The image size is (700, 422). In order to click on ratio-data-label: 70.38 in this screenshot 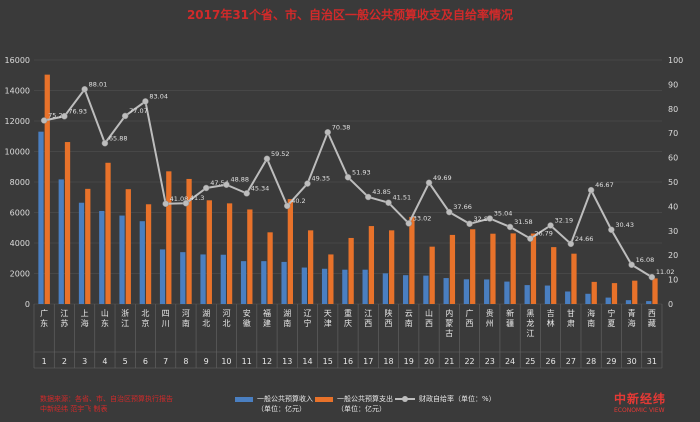, I will do `click(341, 127)`.